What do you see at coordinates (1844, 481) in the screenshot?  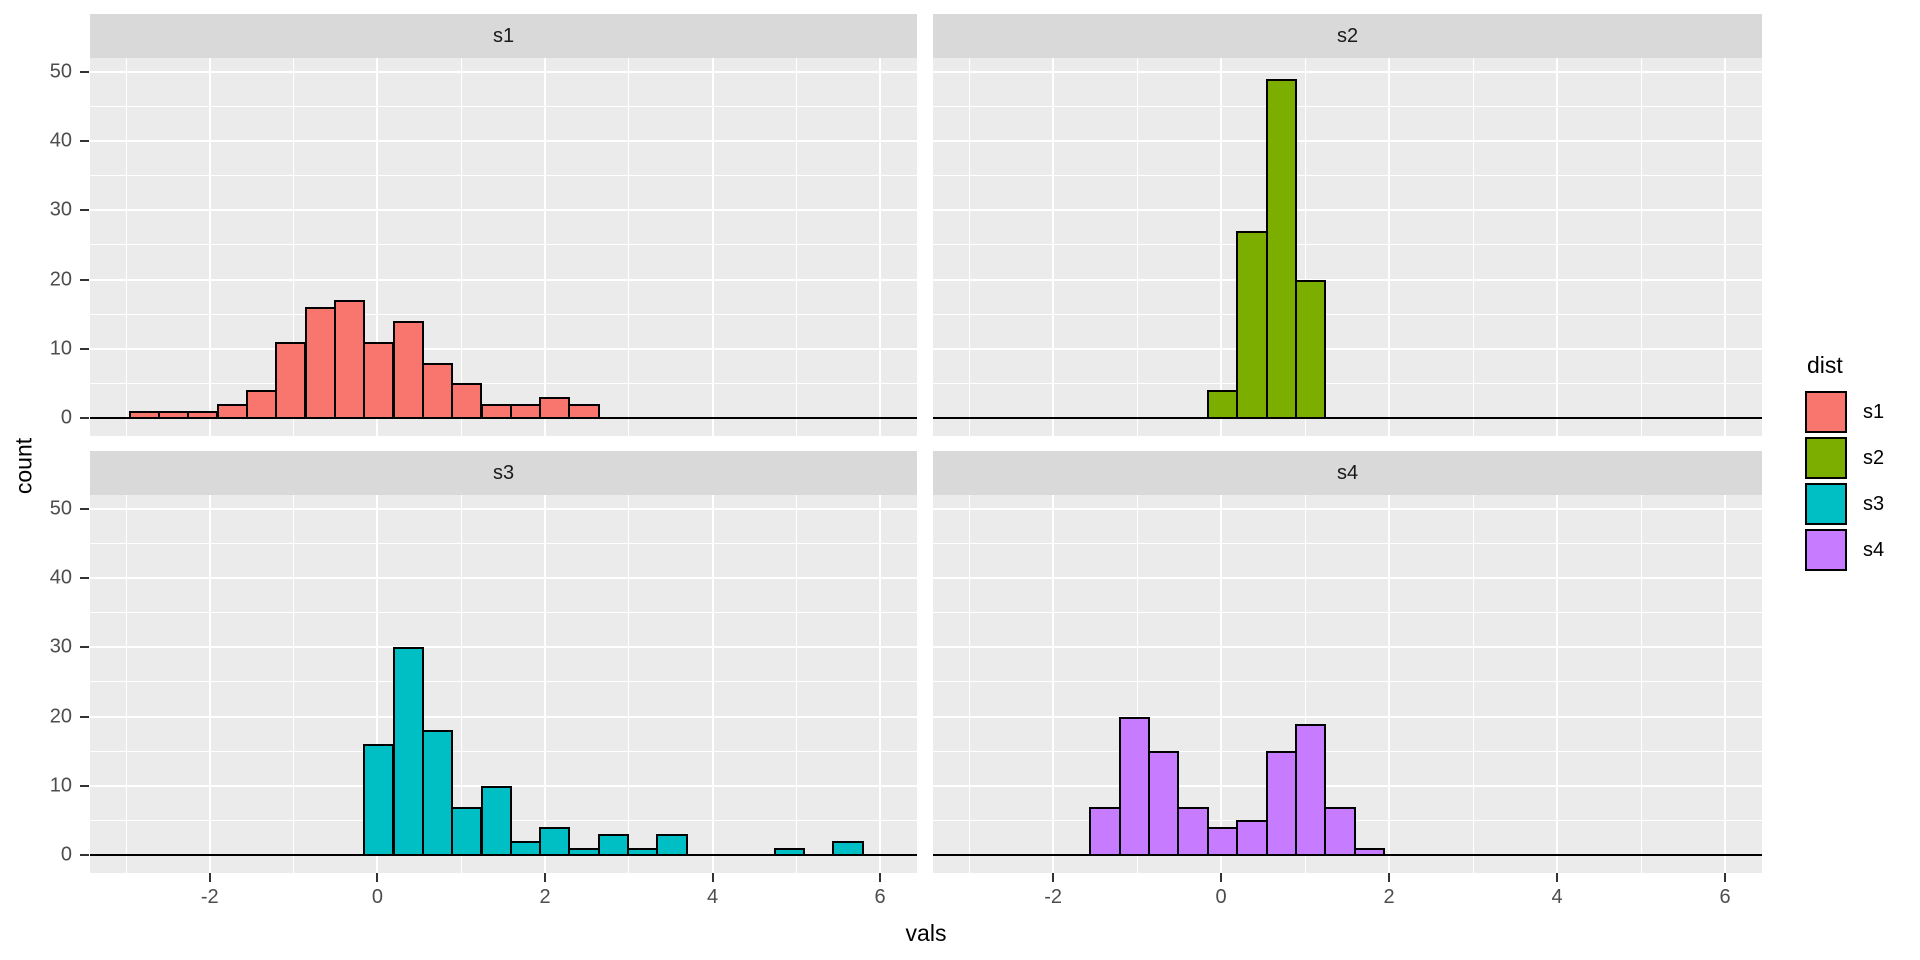 I see `legend-entries: s1 s2 s3 s4` at bounding box center [1844, 481].